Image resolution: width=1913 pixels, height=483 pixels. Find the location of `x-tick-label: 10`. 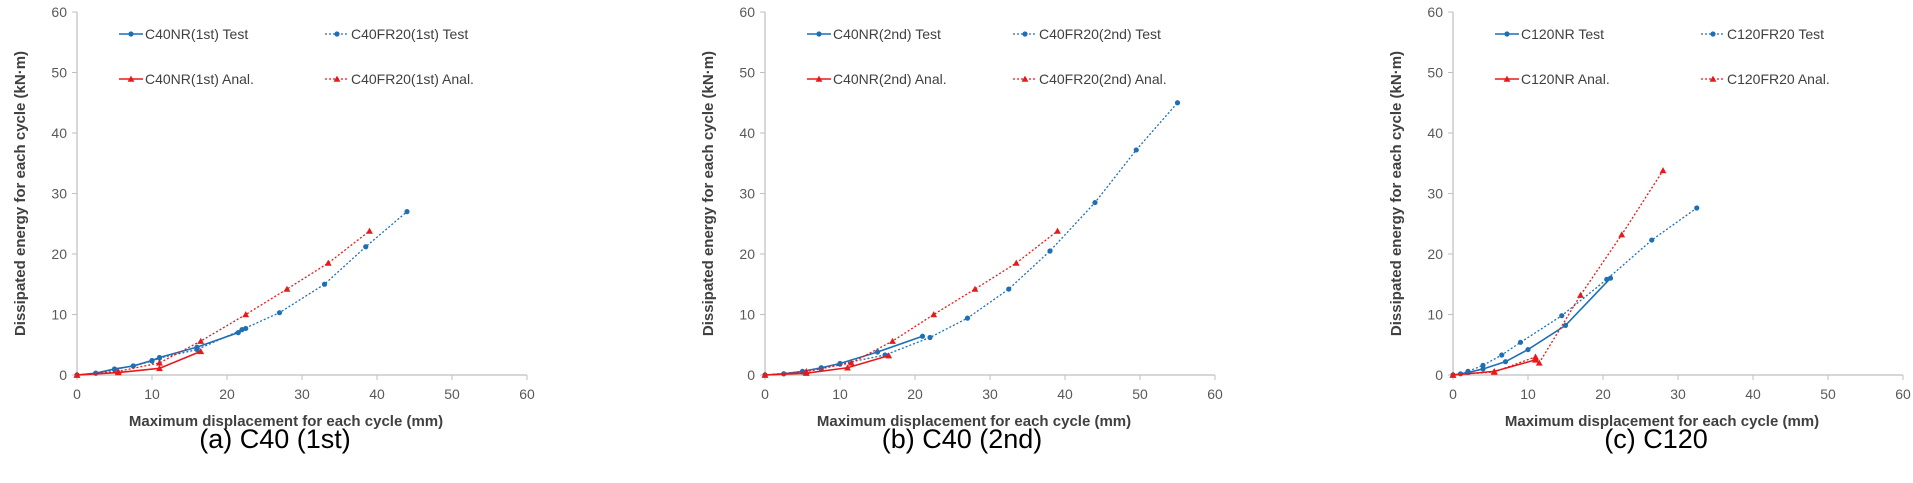

x-tick-label: 10 is located at coordinates (1528, 394).